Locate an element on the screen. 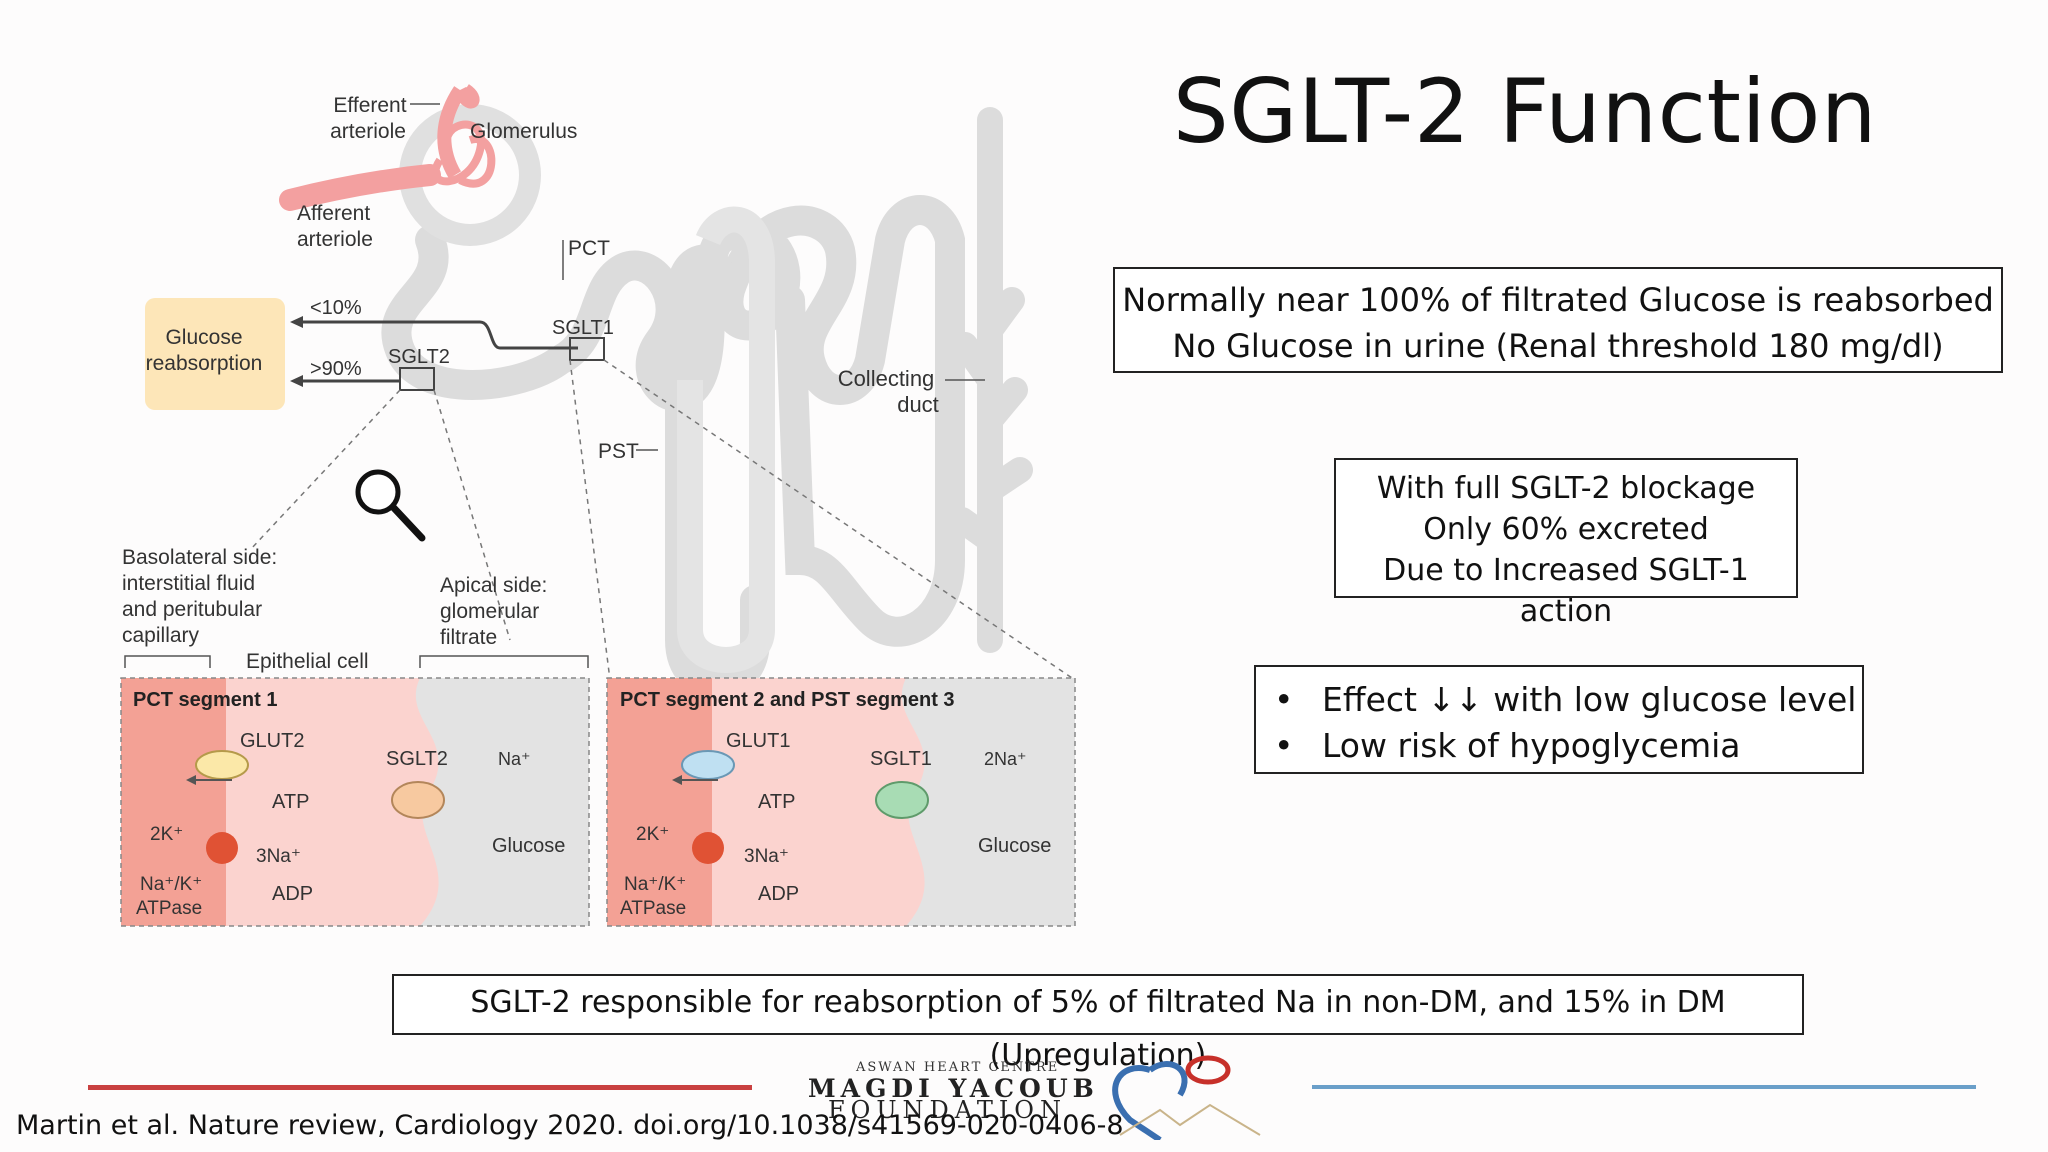 The image size is (2048, 1152). gt90-label: >90% is located at coordinates (336, 369).